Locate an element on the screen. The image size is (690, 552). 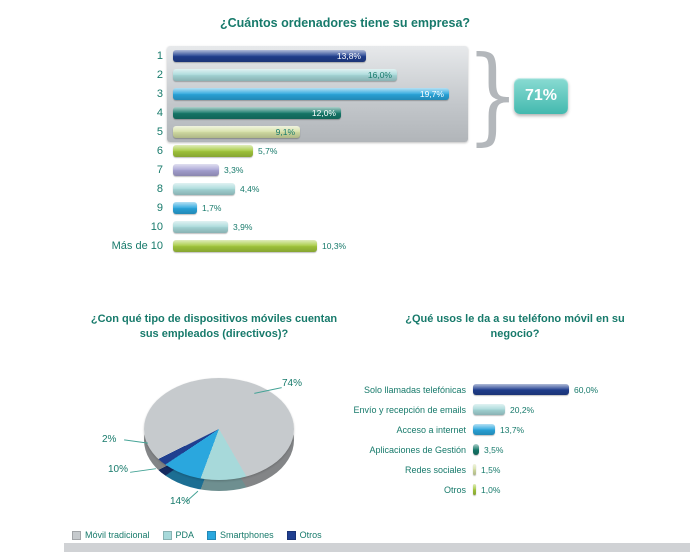
usage-row: Envío y recepción de emails 20,2% is located at coordinates (515, 410).